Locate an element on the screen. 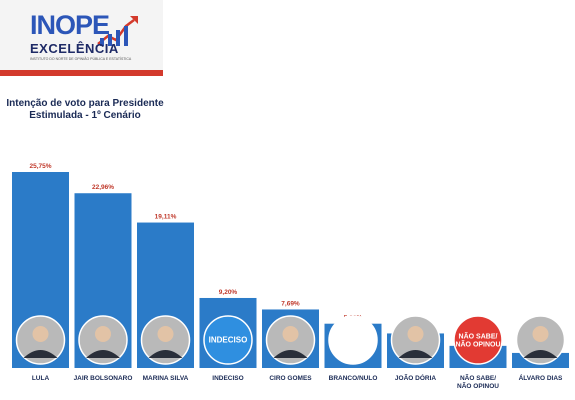 This screenshot has height=400, width=575. category-label-4: CIRO GOMES is located at coordinates (290, 378).